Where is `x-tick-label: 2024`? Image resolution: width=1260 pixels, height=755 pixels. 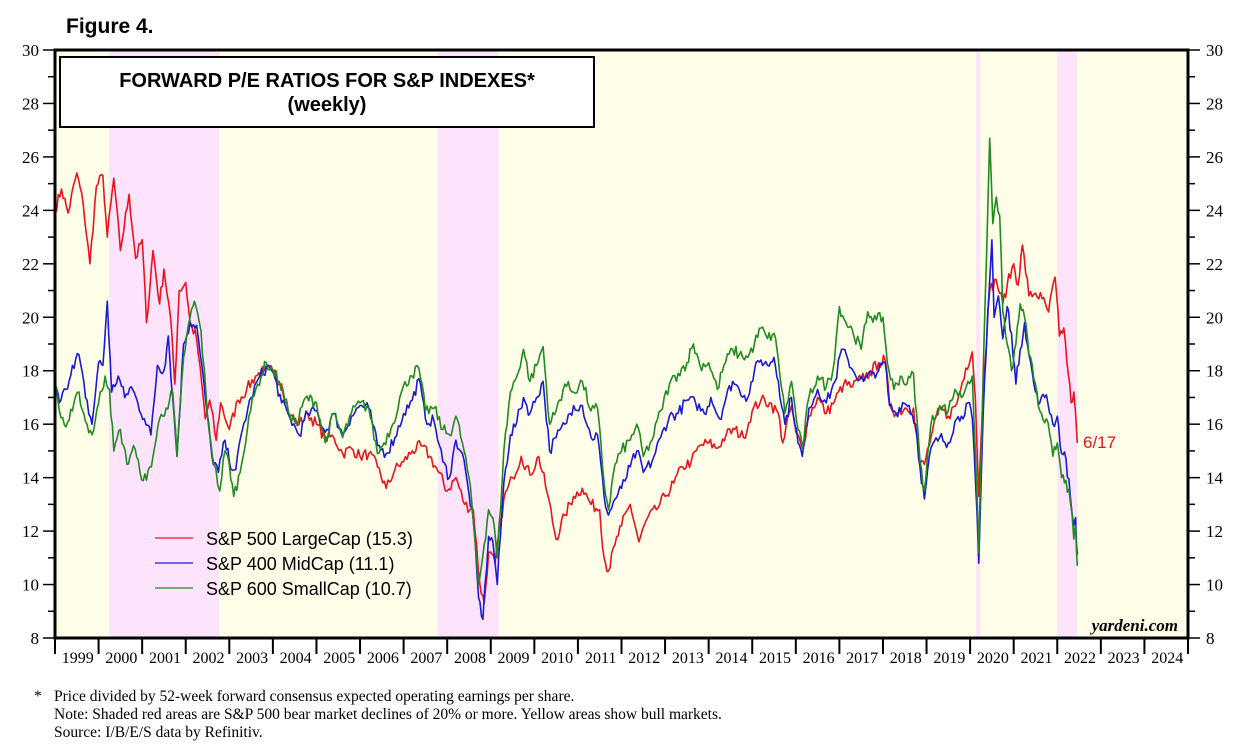 x-tick-label: 2024 is located at coordinates (1167, 658).